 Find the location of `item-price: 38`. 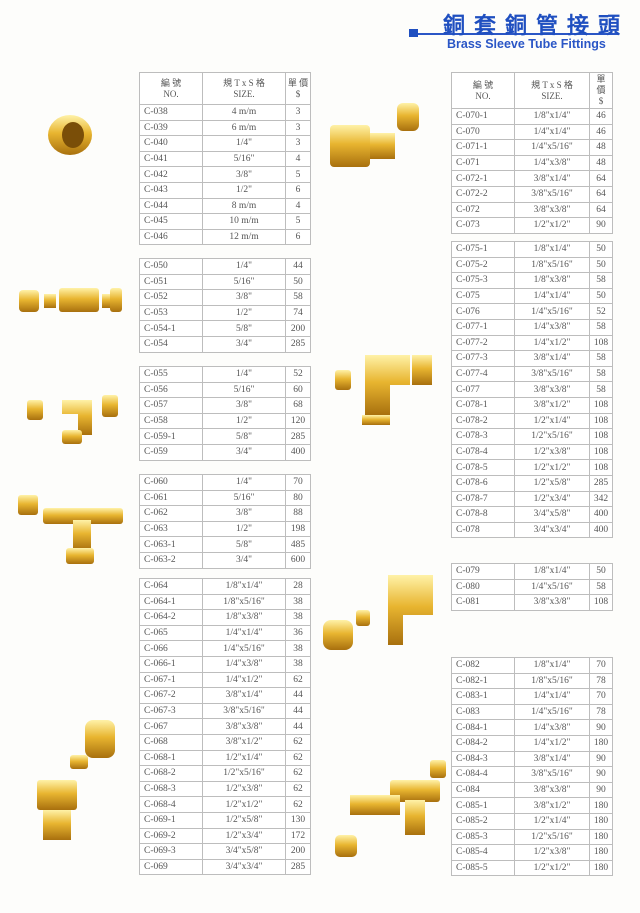

item-price: 38 is located at coordinates (298, 664).